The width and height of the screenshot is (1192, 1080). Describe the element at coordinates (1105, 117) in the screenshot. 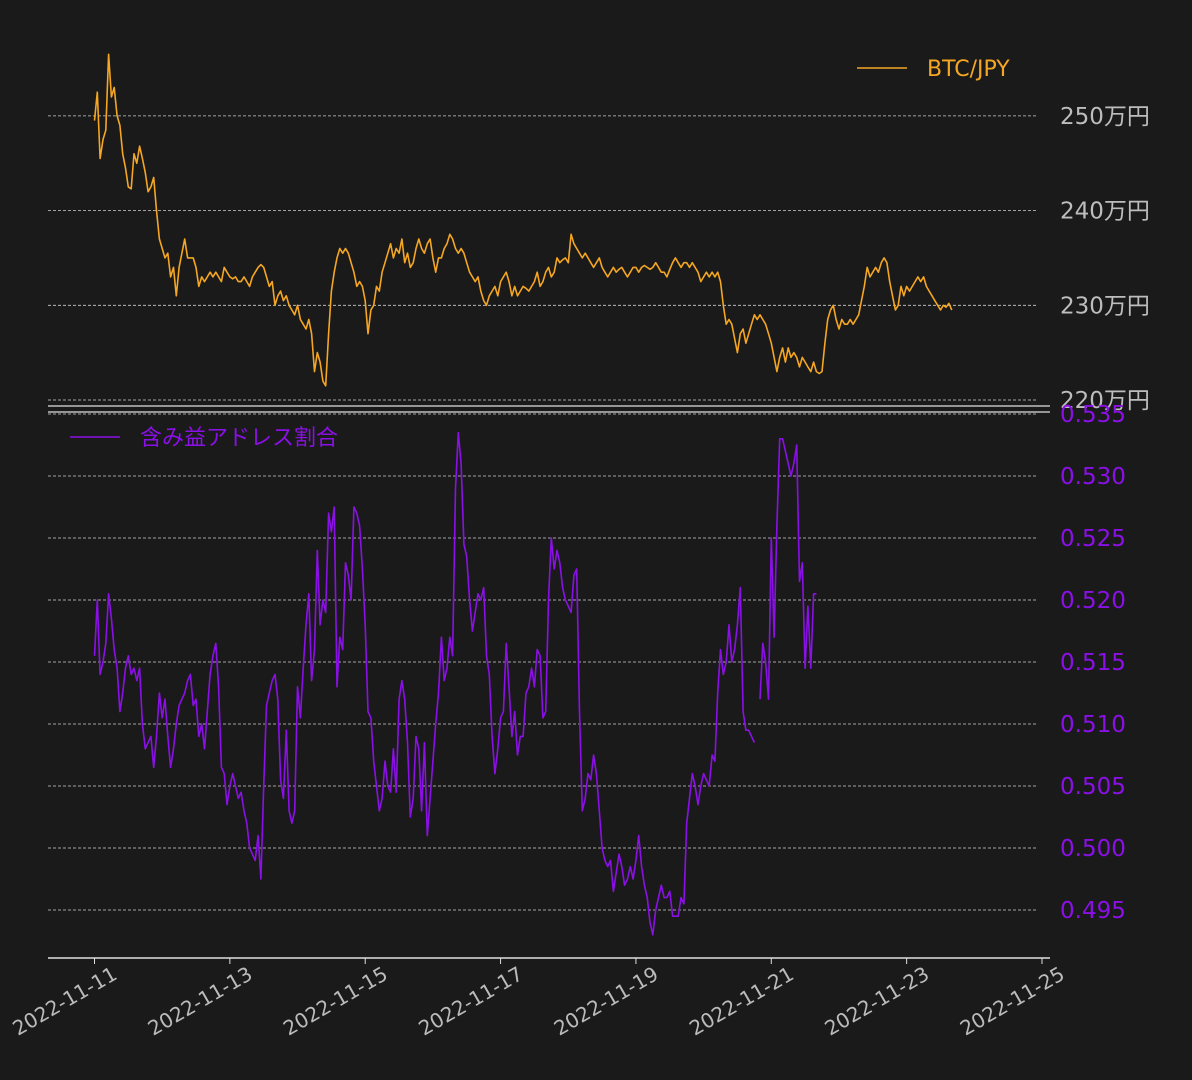

I see `btc-y-tick-label: 250万円` at that location.